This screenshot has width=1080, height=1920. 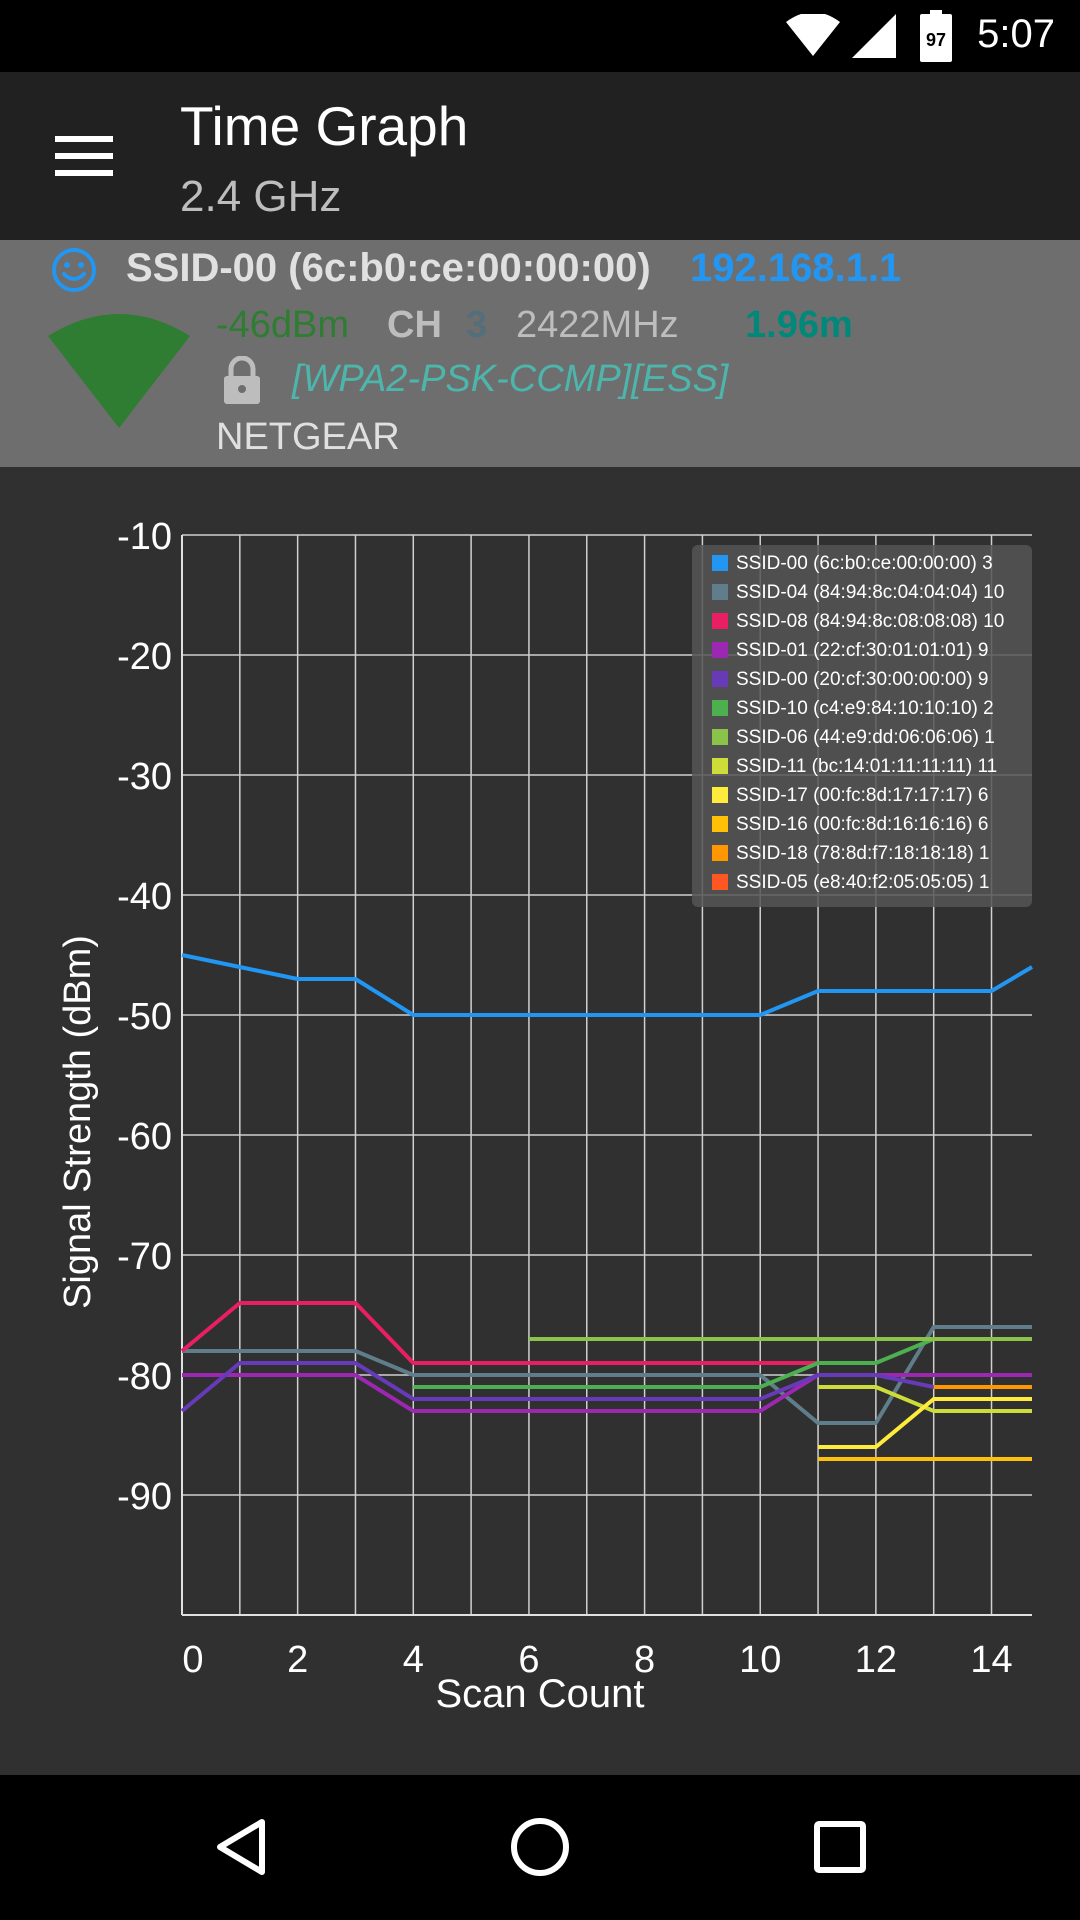 I want to click on legend-label: SSID-08 (84:94:8c:08:08:08) 10, so click(x=870, y=621).